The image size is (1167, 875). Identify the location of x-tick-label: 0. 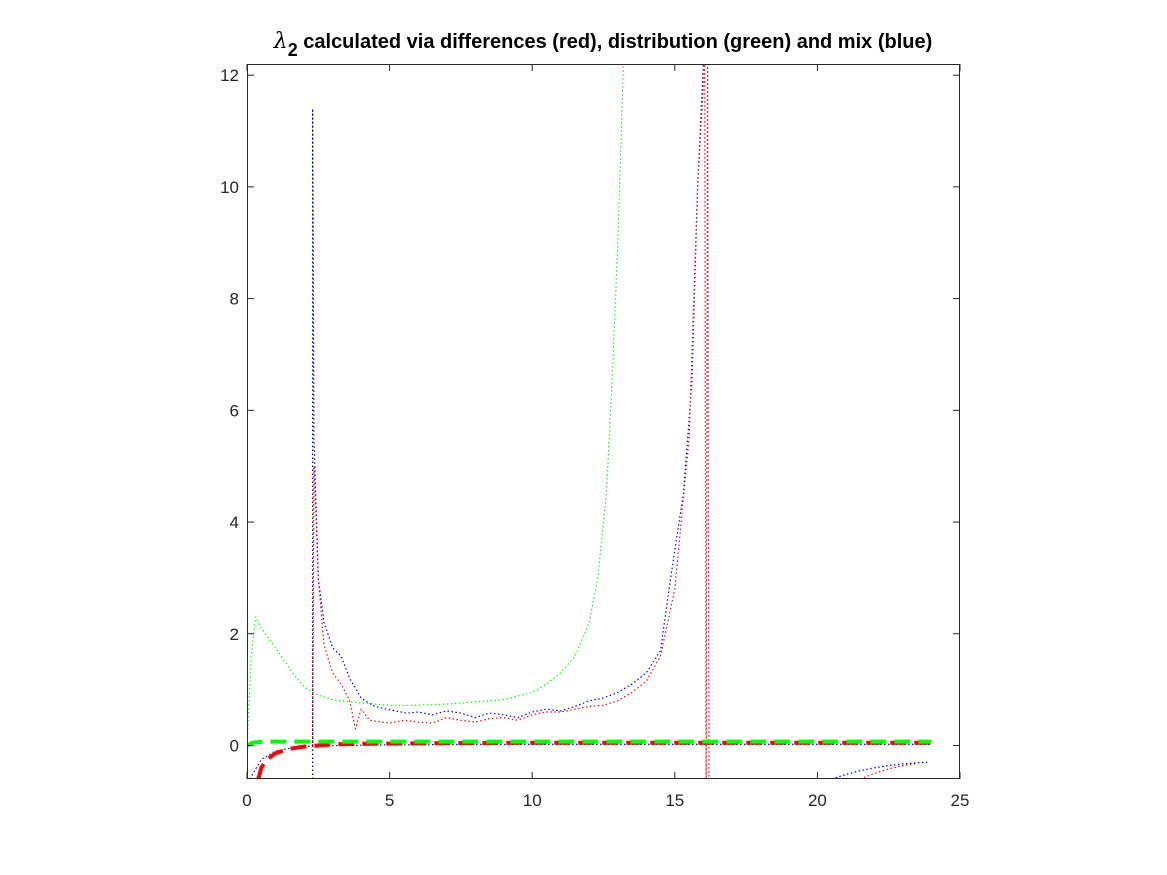
(246, 800).